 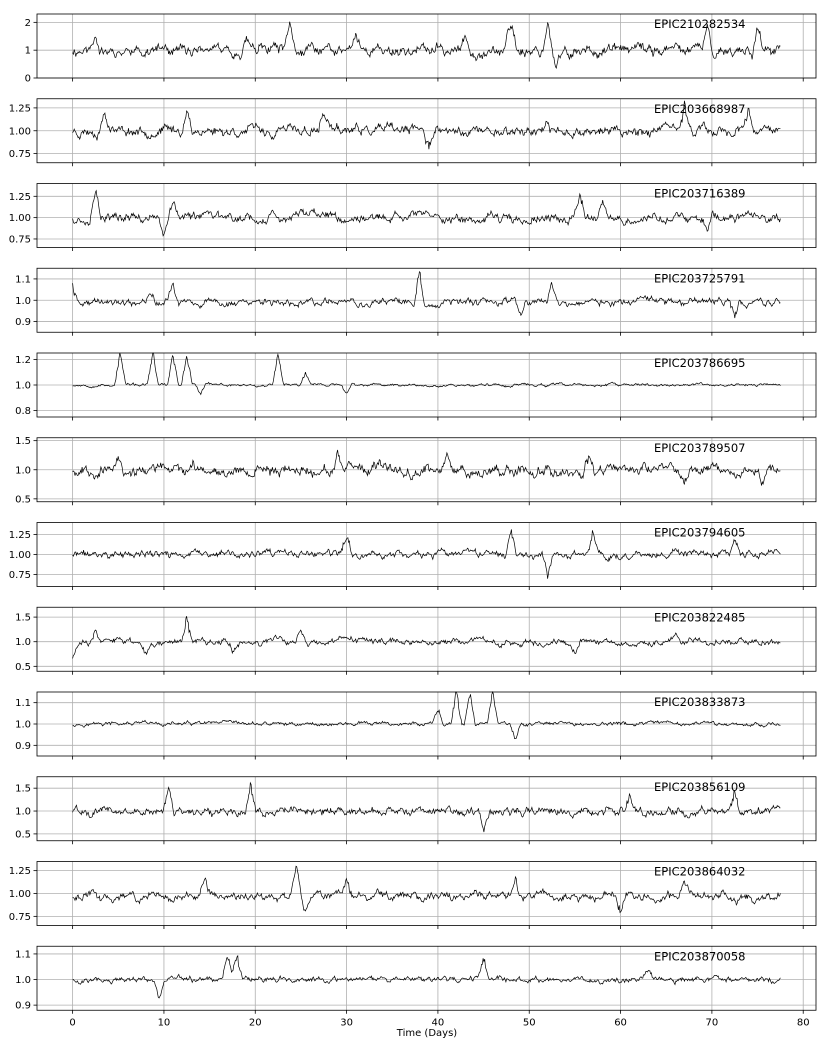 I want to click on panel-10: 0.75 1.00 1.25 EPIC203864032, so click(x=413, y=895).